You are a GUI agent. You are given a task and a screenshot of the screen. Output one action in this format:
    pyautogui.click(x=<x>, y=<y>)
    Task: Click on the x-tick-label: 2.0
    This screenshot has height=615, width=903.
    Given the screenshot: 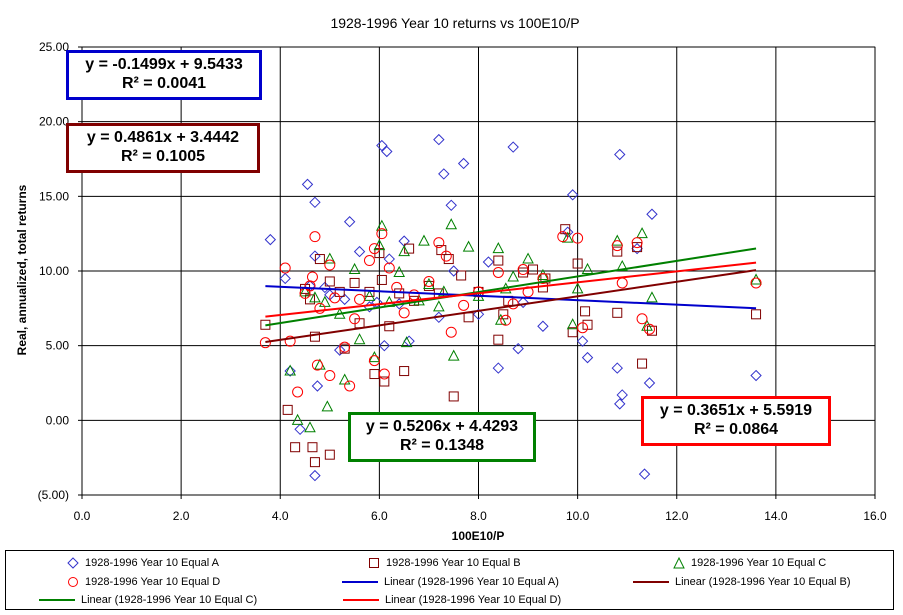 What is the action you would take?
    pyautogui.click(x=181, y=516)
    